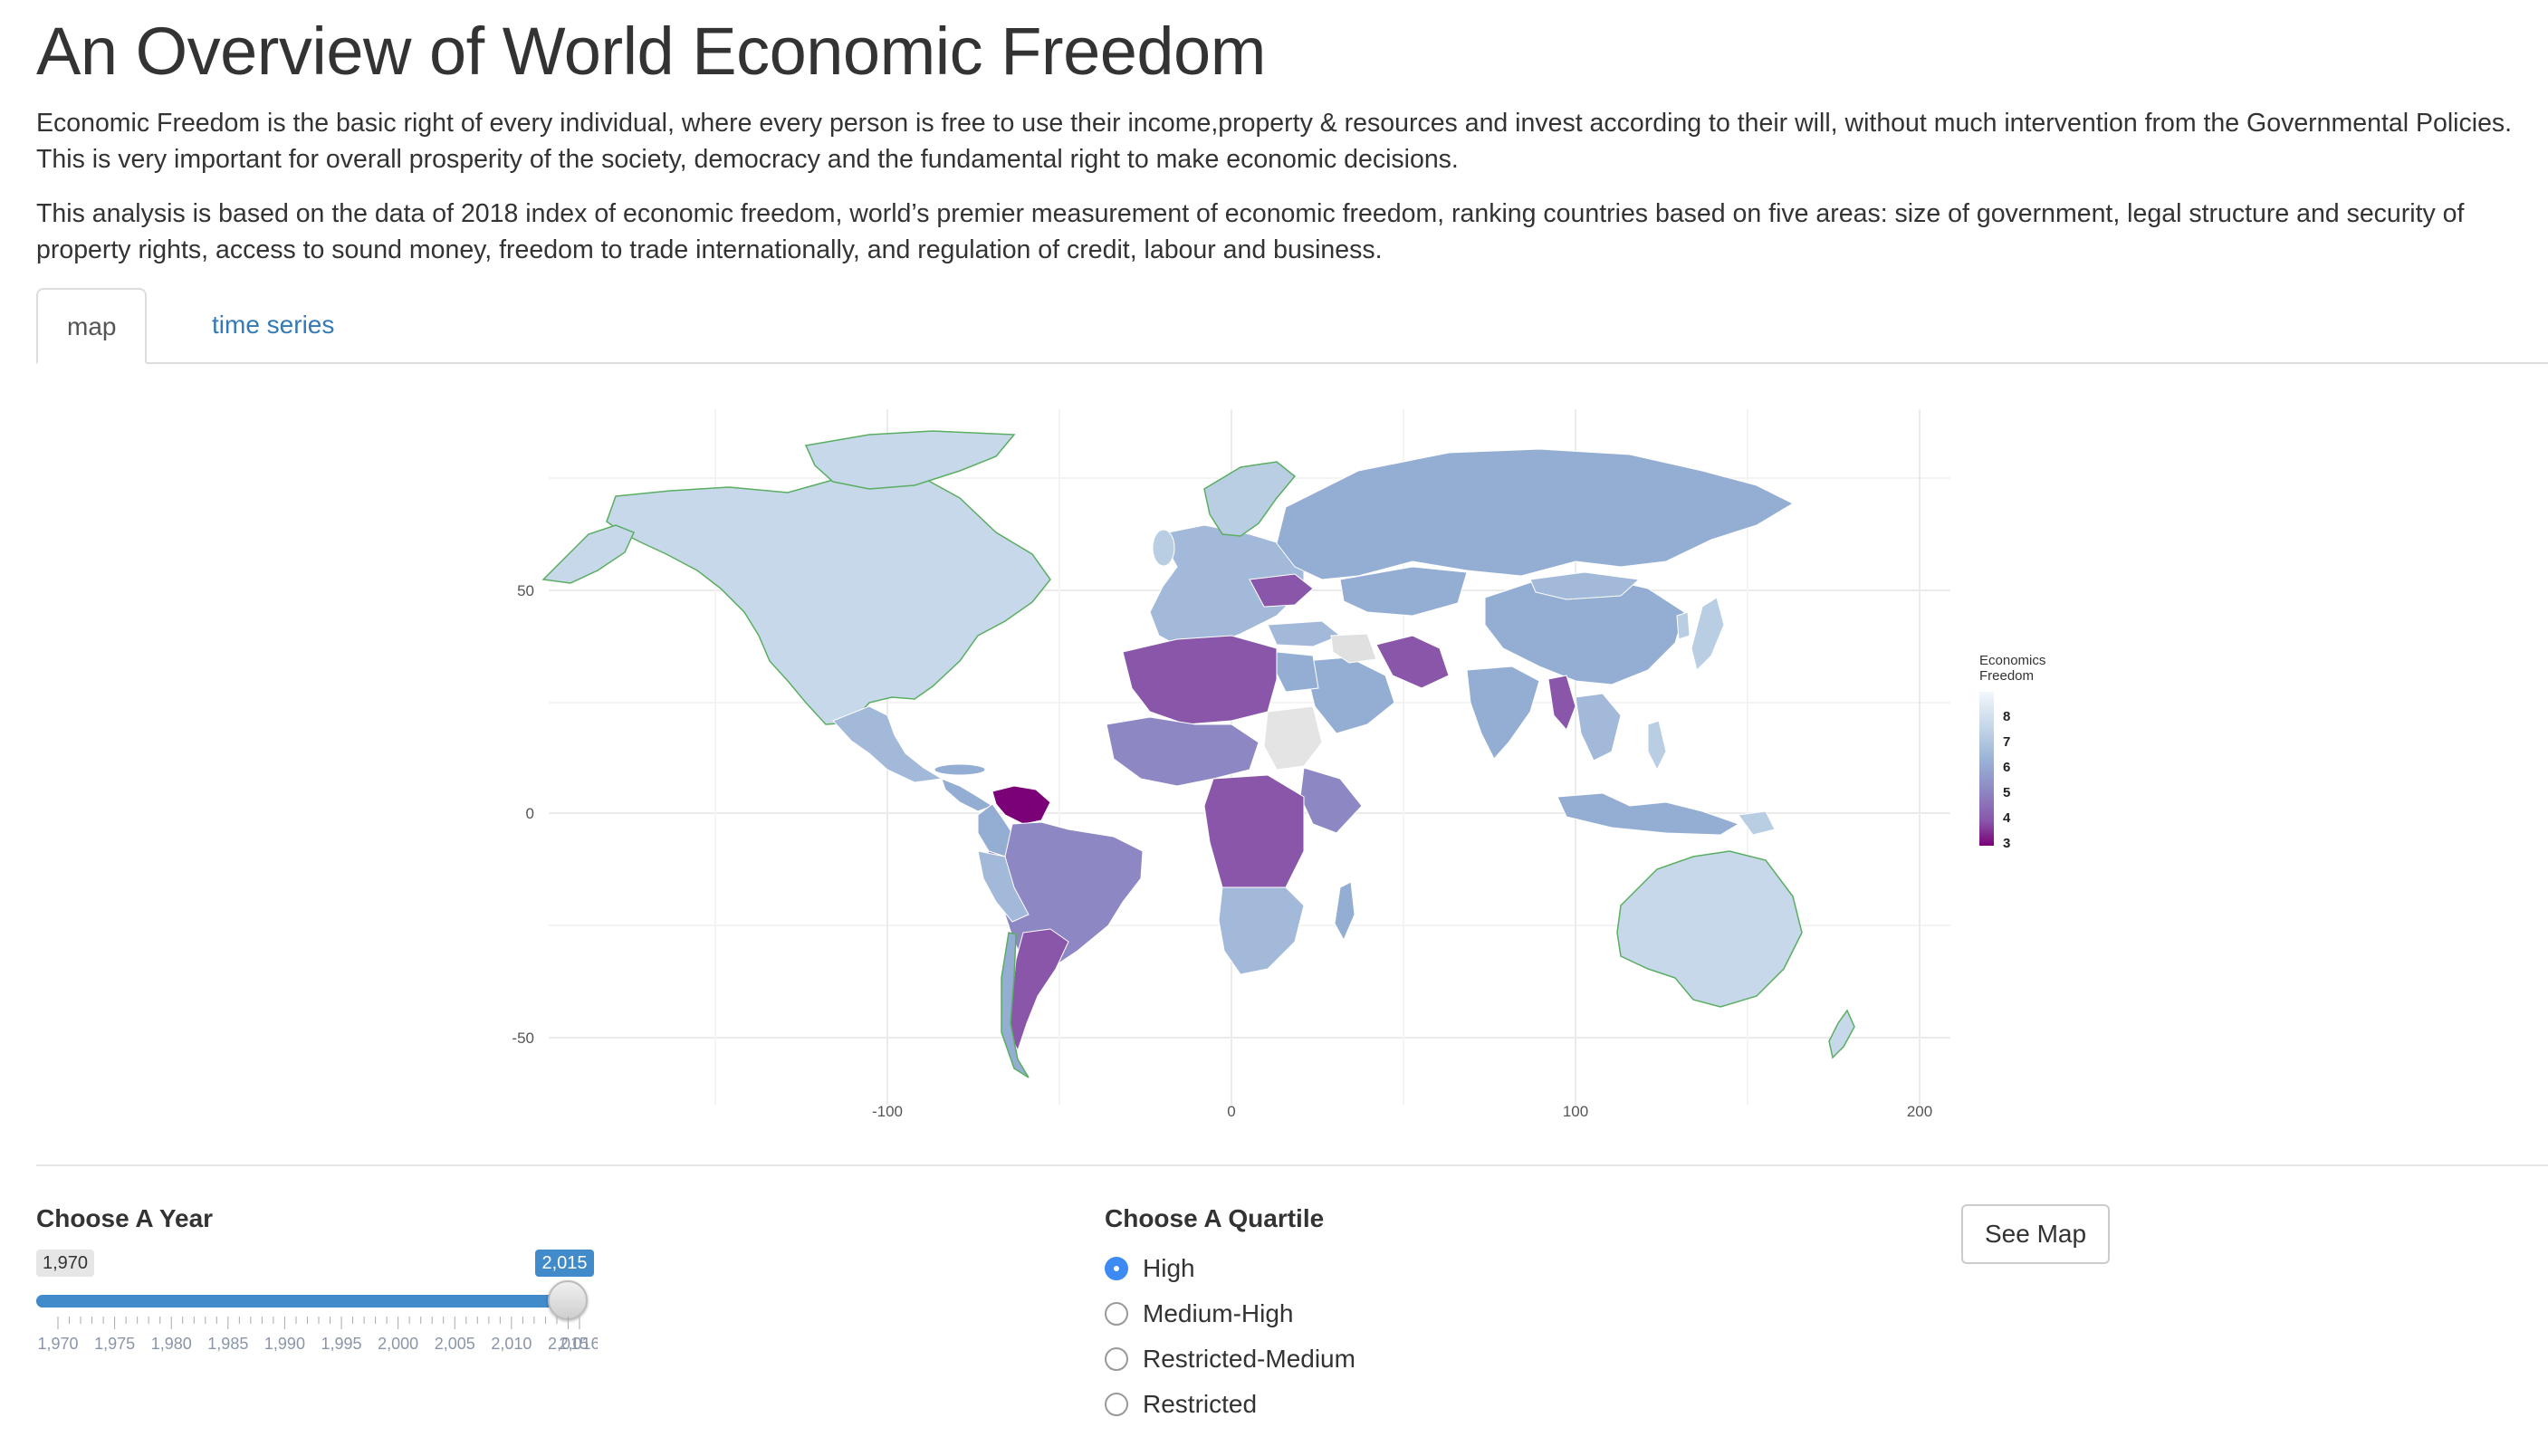 The image size is (2548, 1456). I want to click on y-tick: -50, so click(523, 1038).